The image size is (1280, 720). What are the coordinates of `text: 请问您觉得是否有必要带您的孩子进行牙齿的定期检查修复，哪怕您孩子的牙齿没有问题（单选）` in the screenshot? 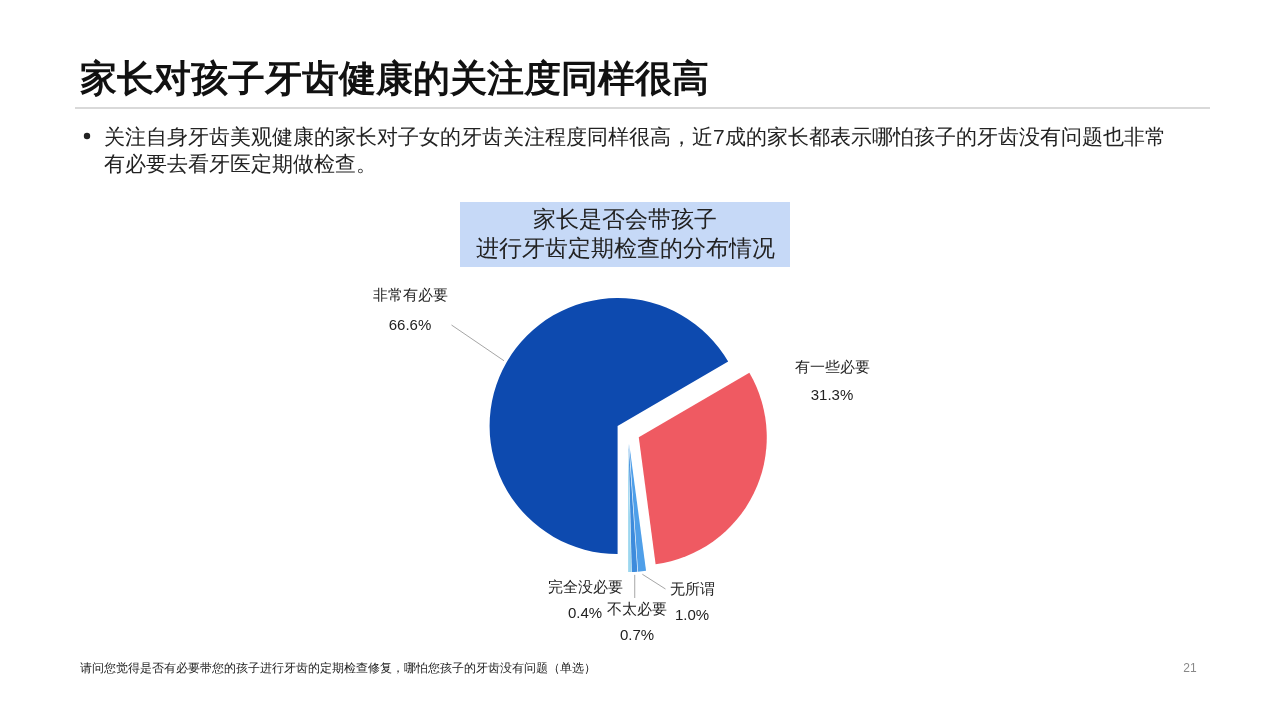 It's located at (338, 668).